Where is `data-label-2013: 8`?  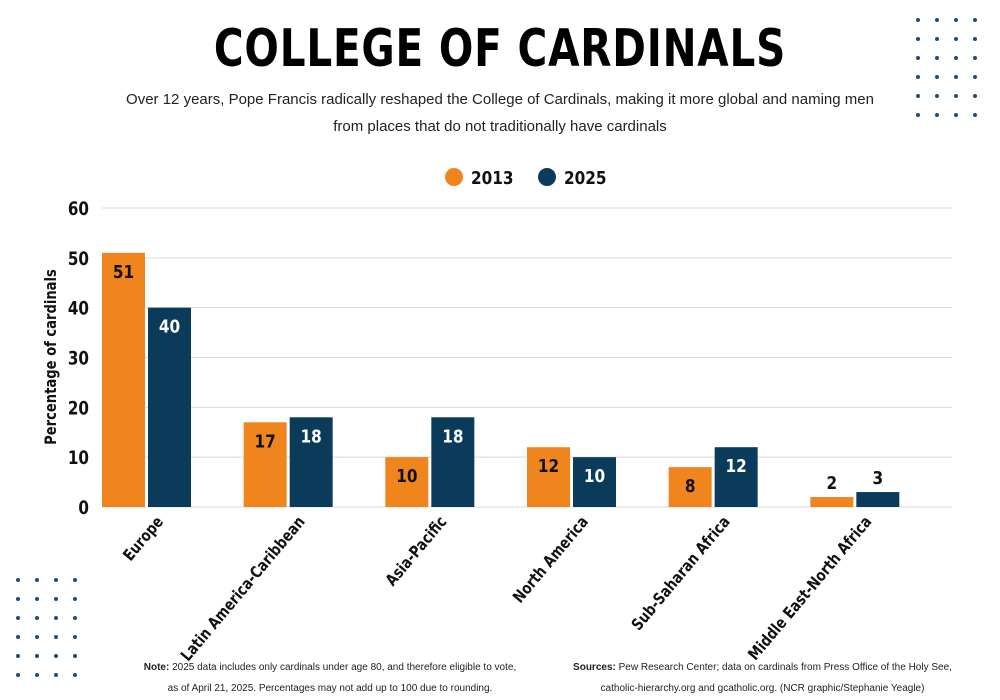 data-label-2013: 8 is located at coordinates (690, 486).